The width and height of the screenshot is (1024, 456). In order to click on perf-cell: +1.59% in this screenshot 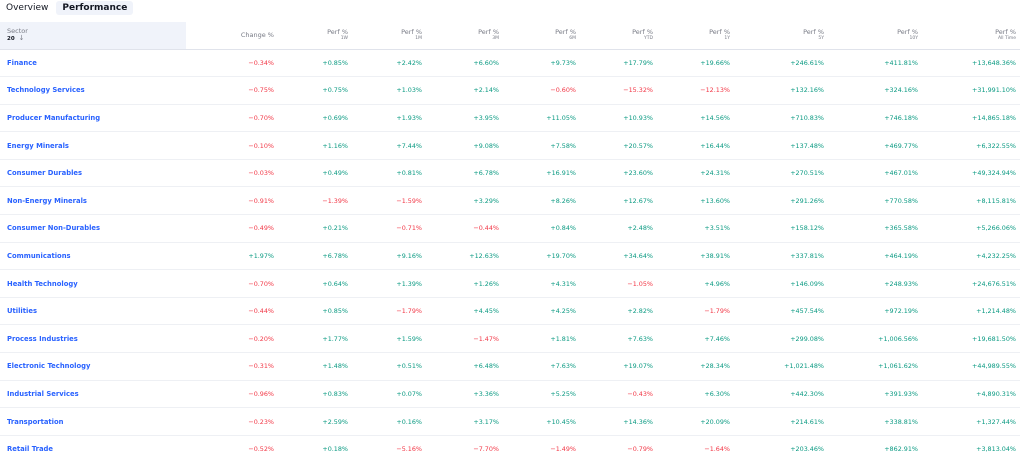, I will do `click(409, 338)`.